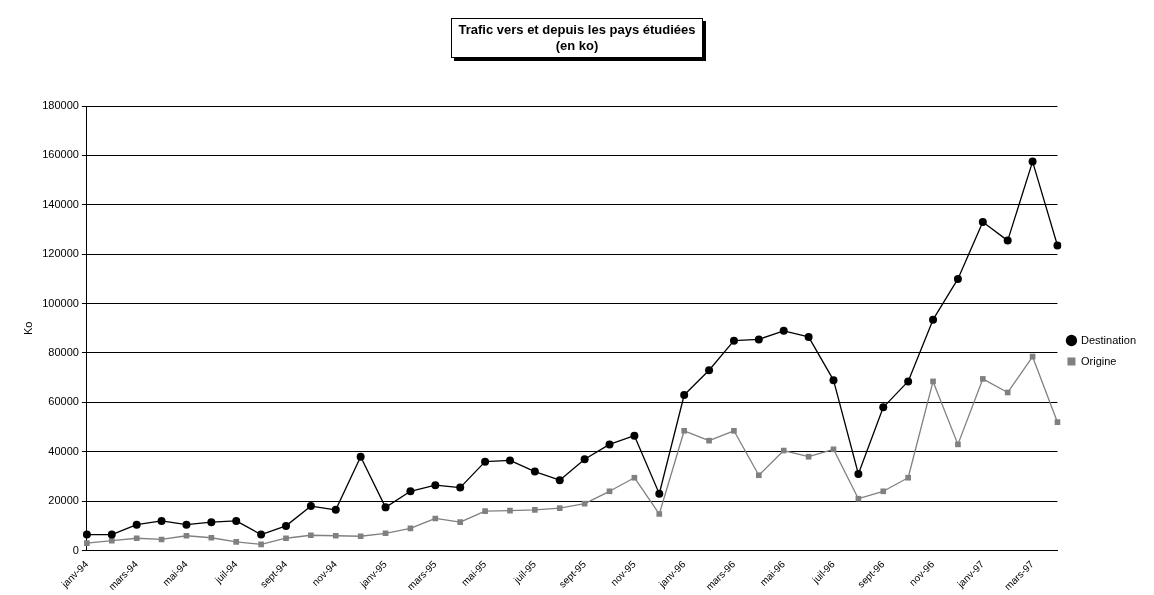 The image size is (1154, 595). I want to click on y-tick-label: 160000, so click(60, 154).